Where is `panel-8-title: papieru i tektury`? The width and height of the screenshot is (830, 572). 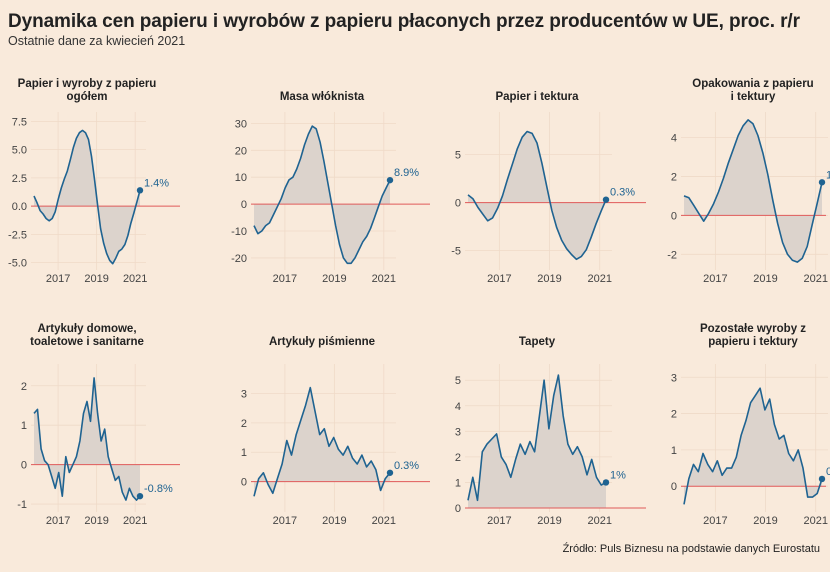 panel-8-title: papieru i tektury is located at coordinates (753, 342).